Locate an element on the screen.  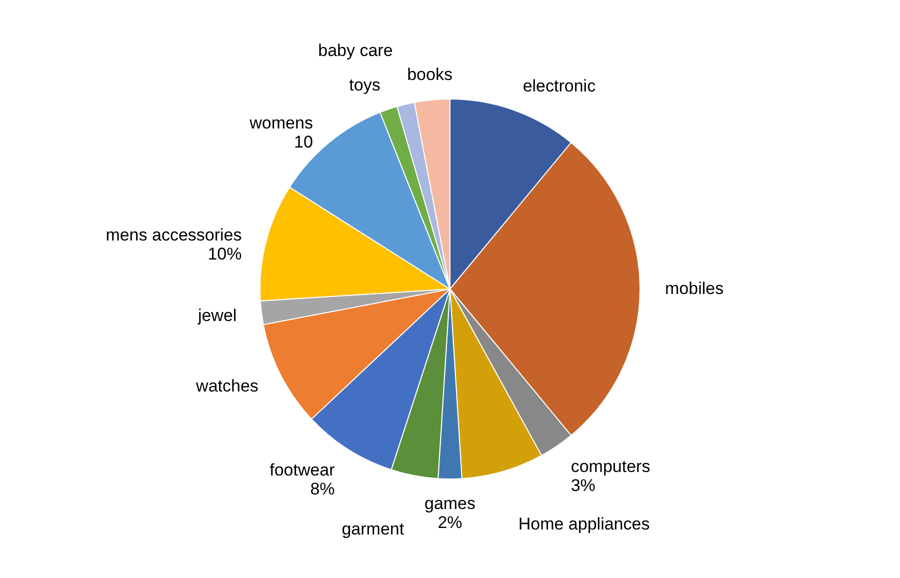
slice-label: toys is located at coordinates (364, 85).